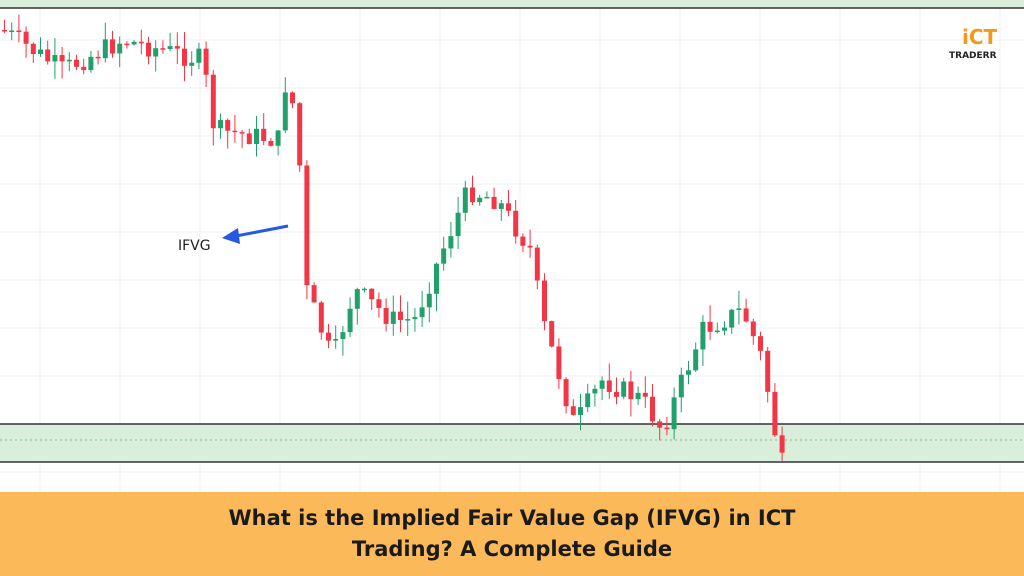  I want to click on upper-zone, so click(512, 4).